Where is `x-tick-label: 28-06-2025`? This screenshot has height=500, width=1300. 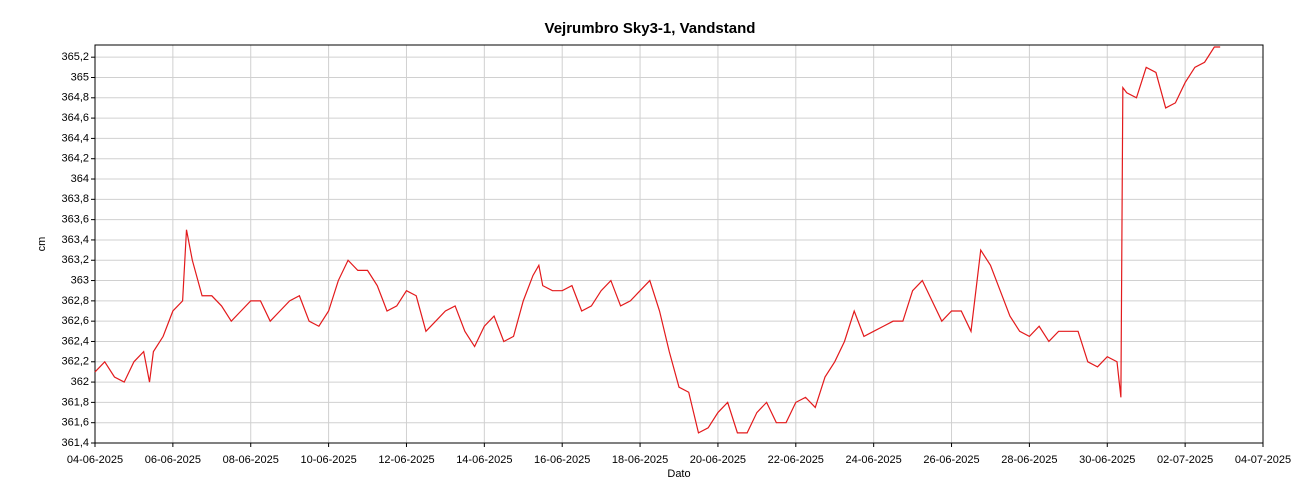 x-tick-label: 28-06-2025 is located at coordinates (1029, 460).